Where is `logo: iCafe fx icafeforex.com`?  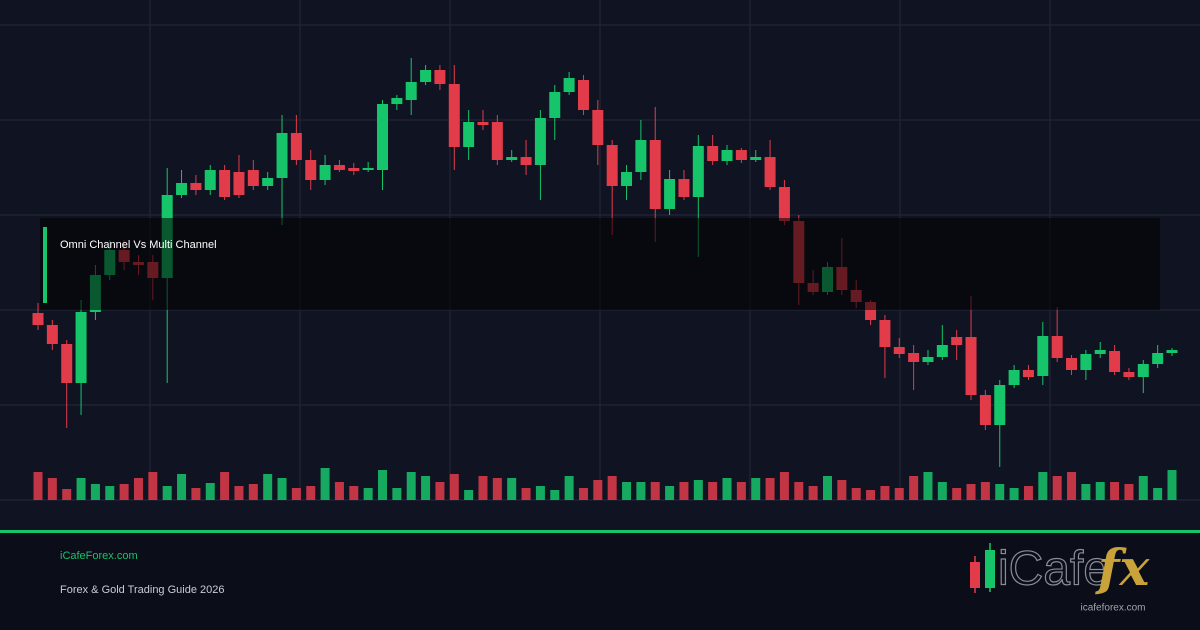
logo: iCafe fx icafeforex.com is located at coordinates (1060, 576).